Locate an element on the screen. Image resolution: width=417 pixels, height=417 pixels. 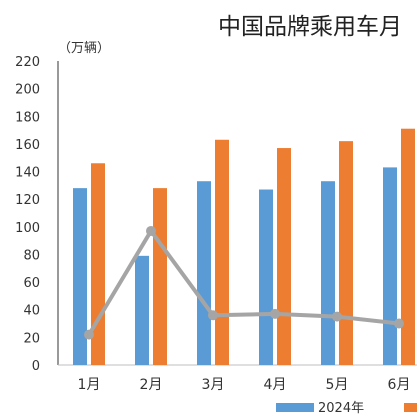
x-axis-tick-labels: 1月 2月 3月 4月 5月 6月 is located at coordinates (244, 385).